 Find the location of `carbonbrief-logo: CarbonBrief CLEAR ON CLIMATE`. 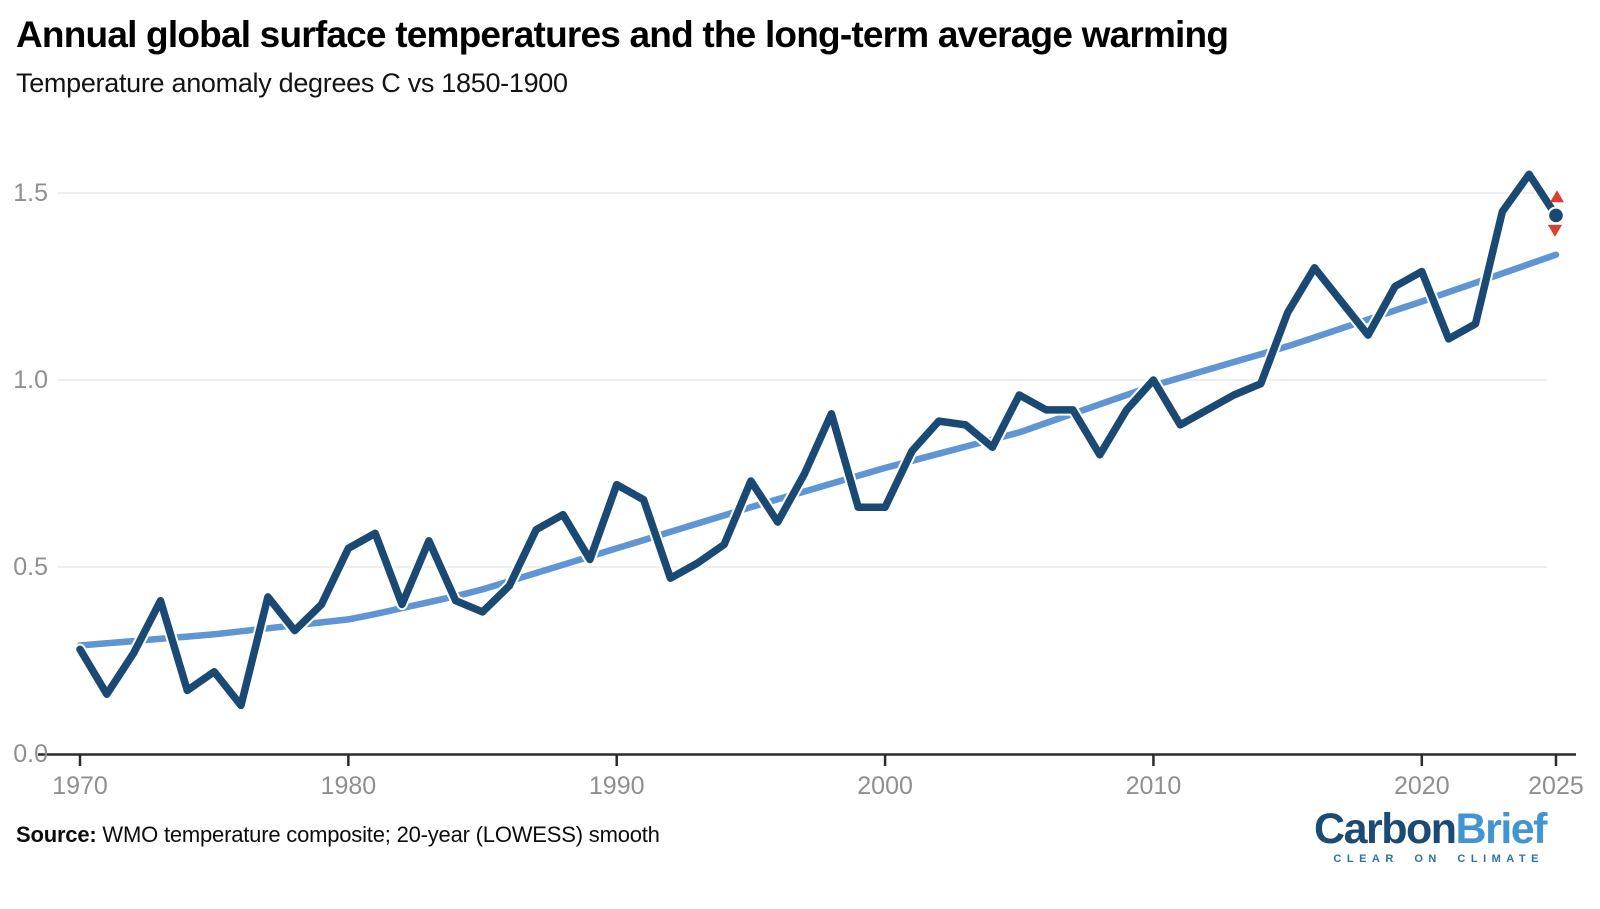

carbonbrief-logo: CarbonBrief CLEAR ON CLIMATE is located at coordinates (1431, 835).